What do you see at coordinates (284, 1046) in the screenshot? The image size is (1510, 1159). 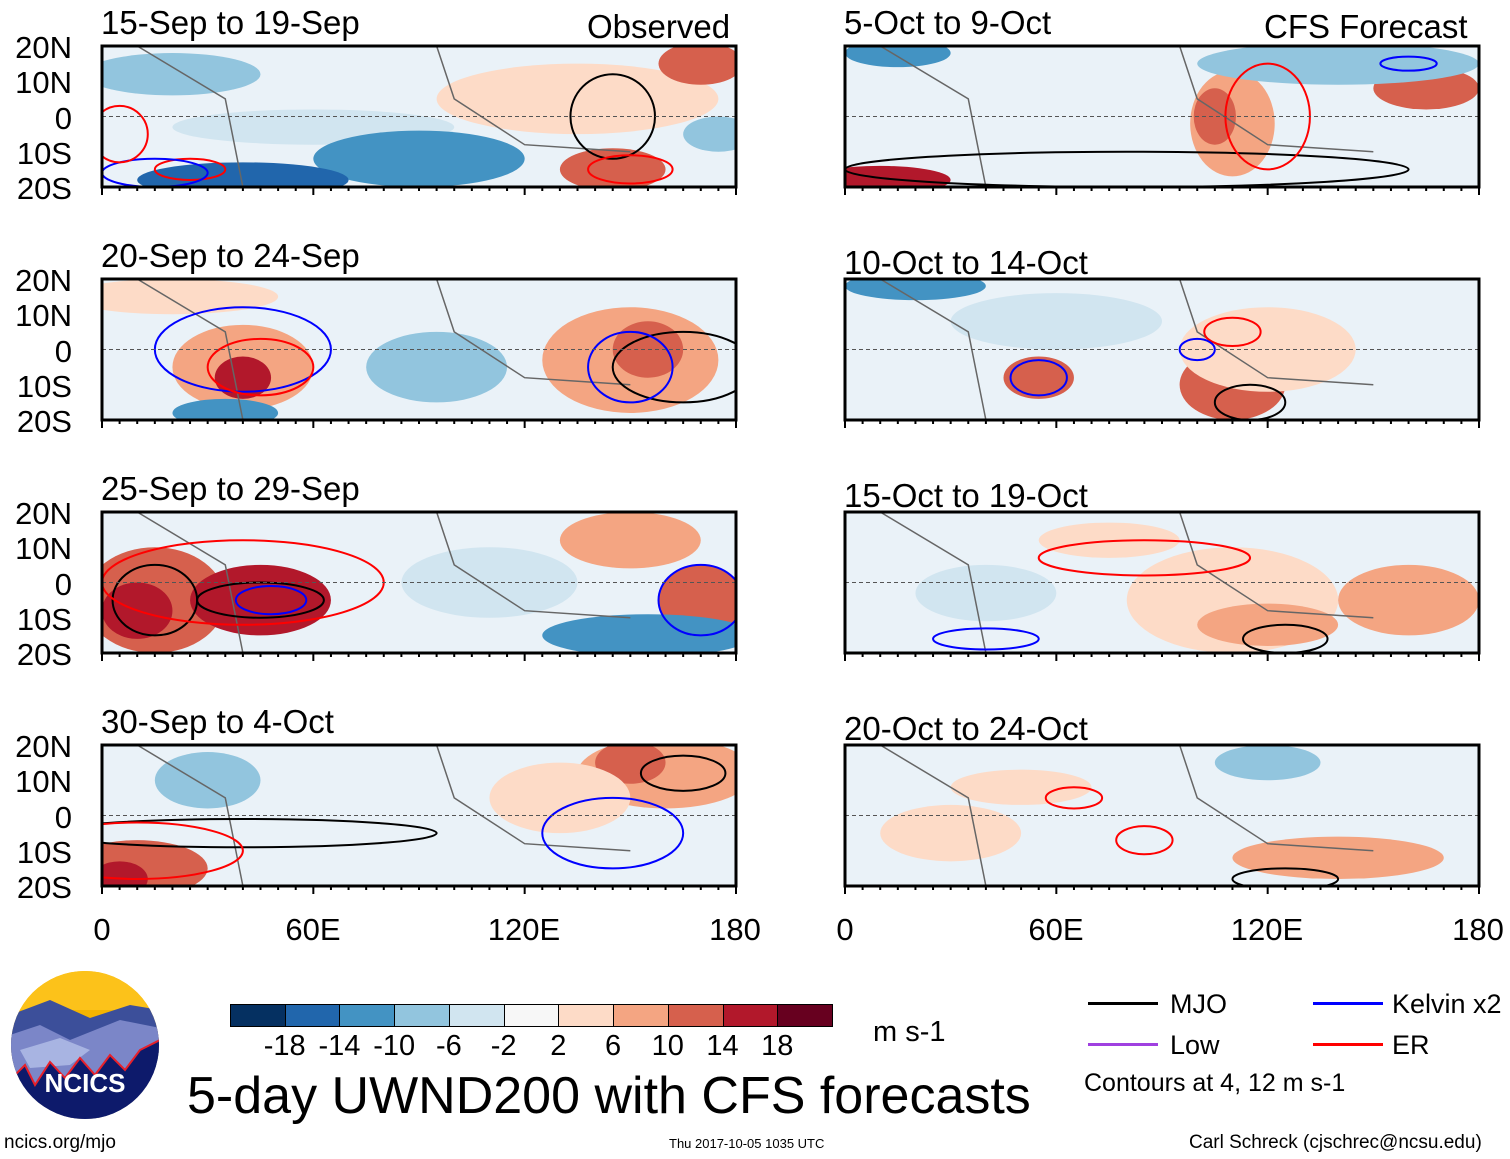 I see `colorbar-label: -18` at bounding box center [284, 1046].